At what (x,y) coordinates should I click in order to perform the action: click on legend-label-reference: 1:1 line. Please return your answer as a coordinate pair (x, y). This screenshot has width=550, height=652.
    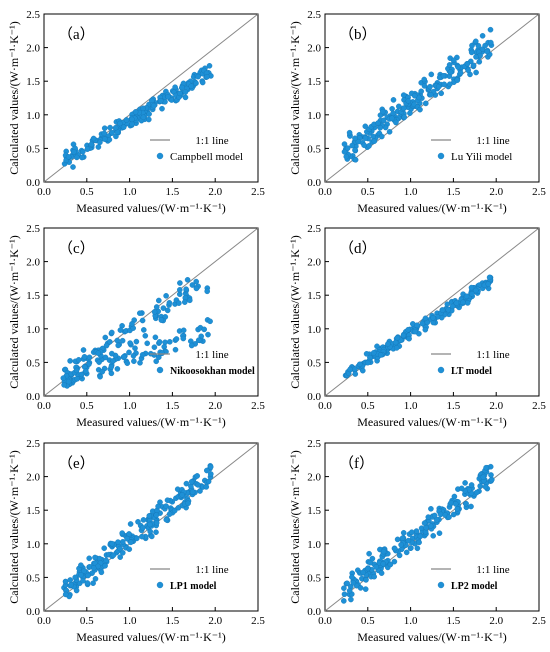
    Looking at the image, I should click on (492, 355).